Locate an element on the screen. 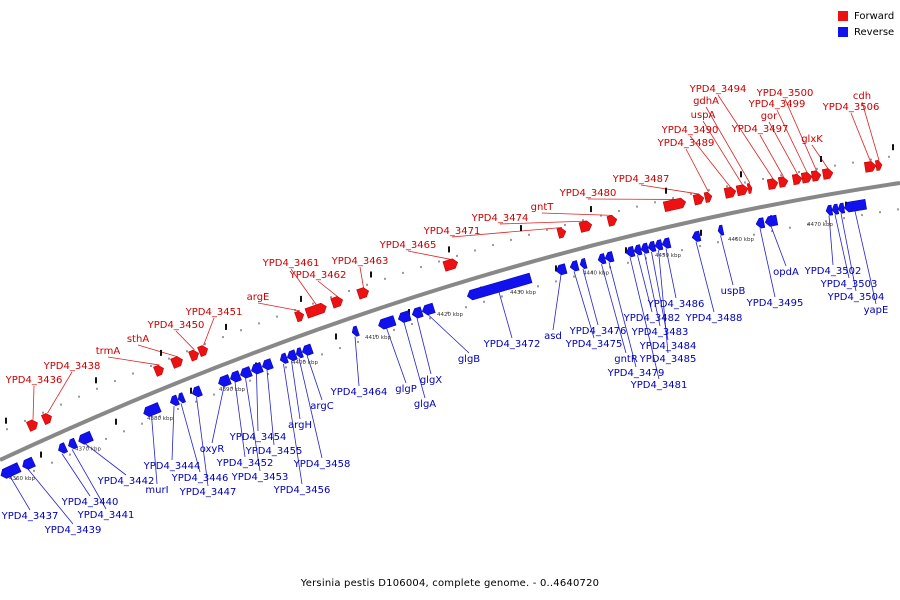 Image resolution: width=900 pixels, height=600 pixels. reverse-label-oxyr: oxyR is located at coordinates (212, 449).